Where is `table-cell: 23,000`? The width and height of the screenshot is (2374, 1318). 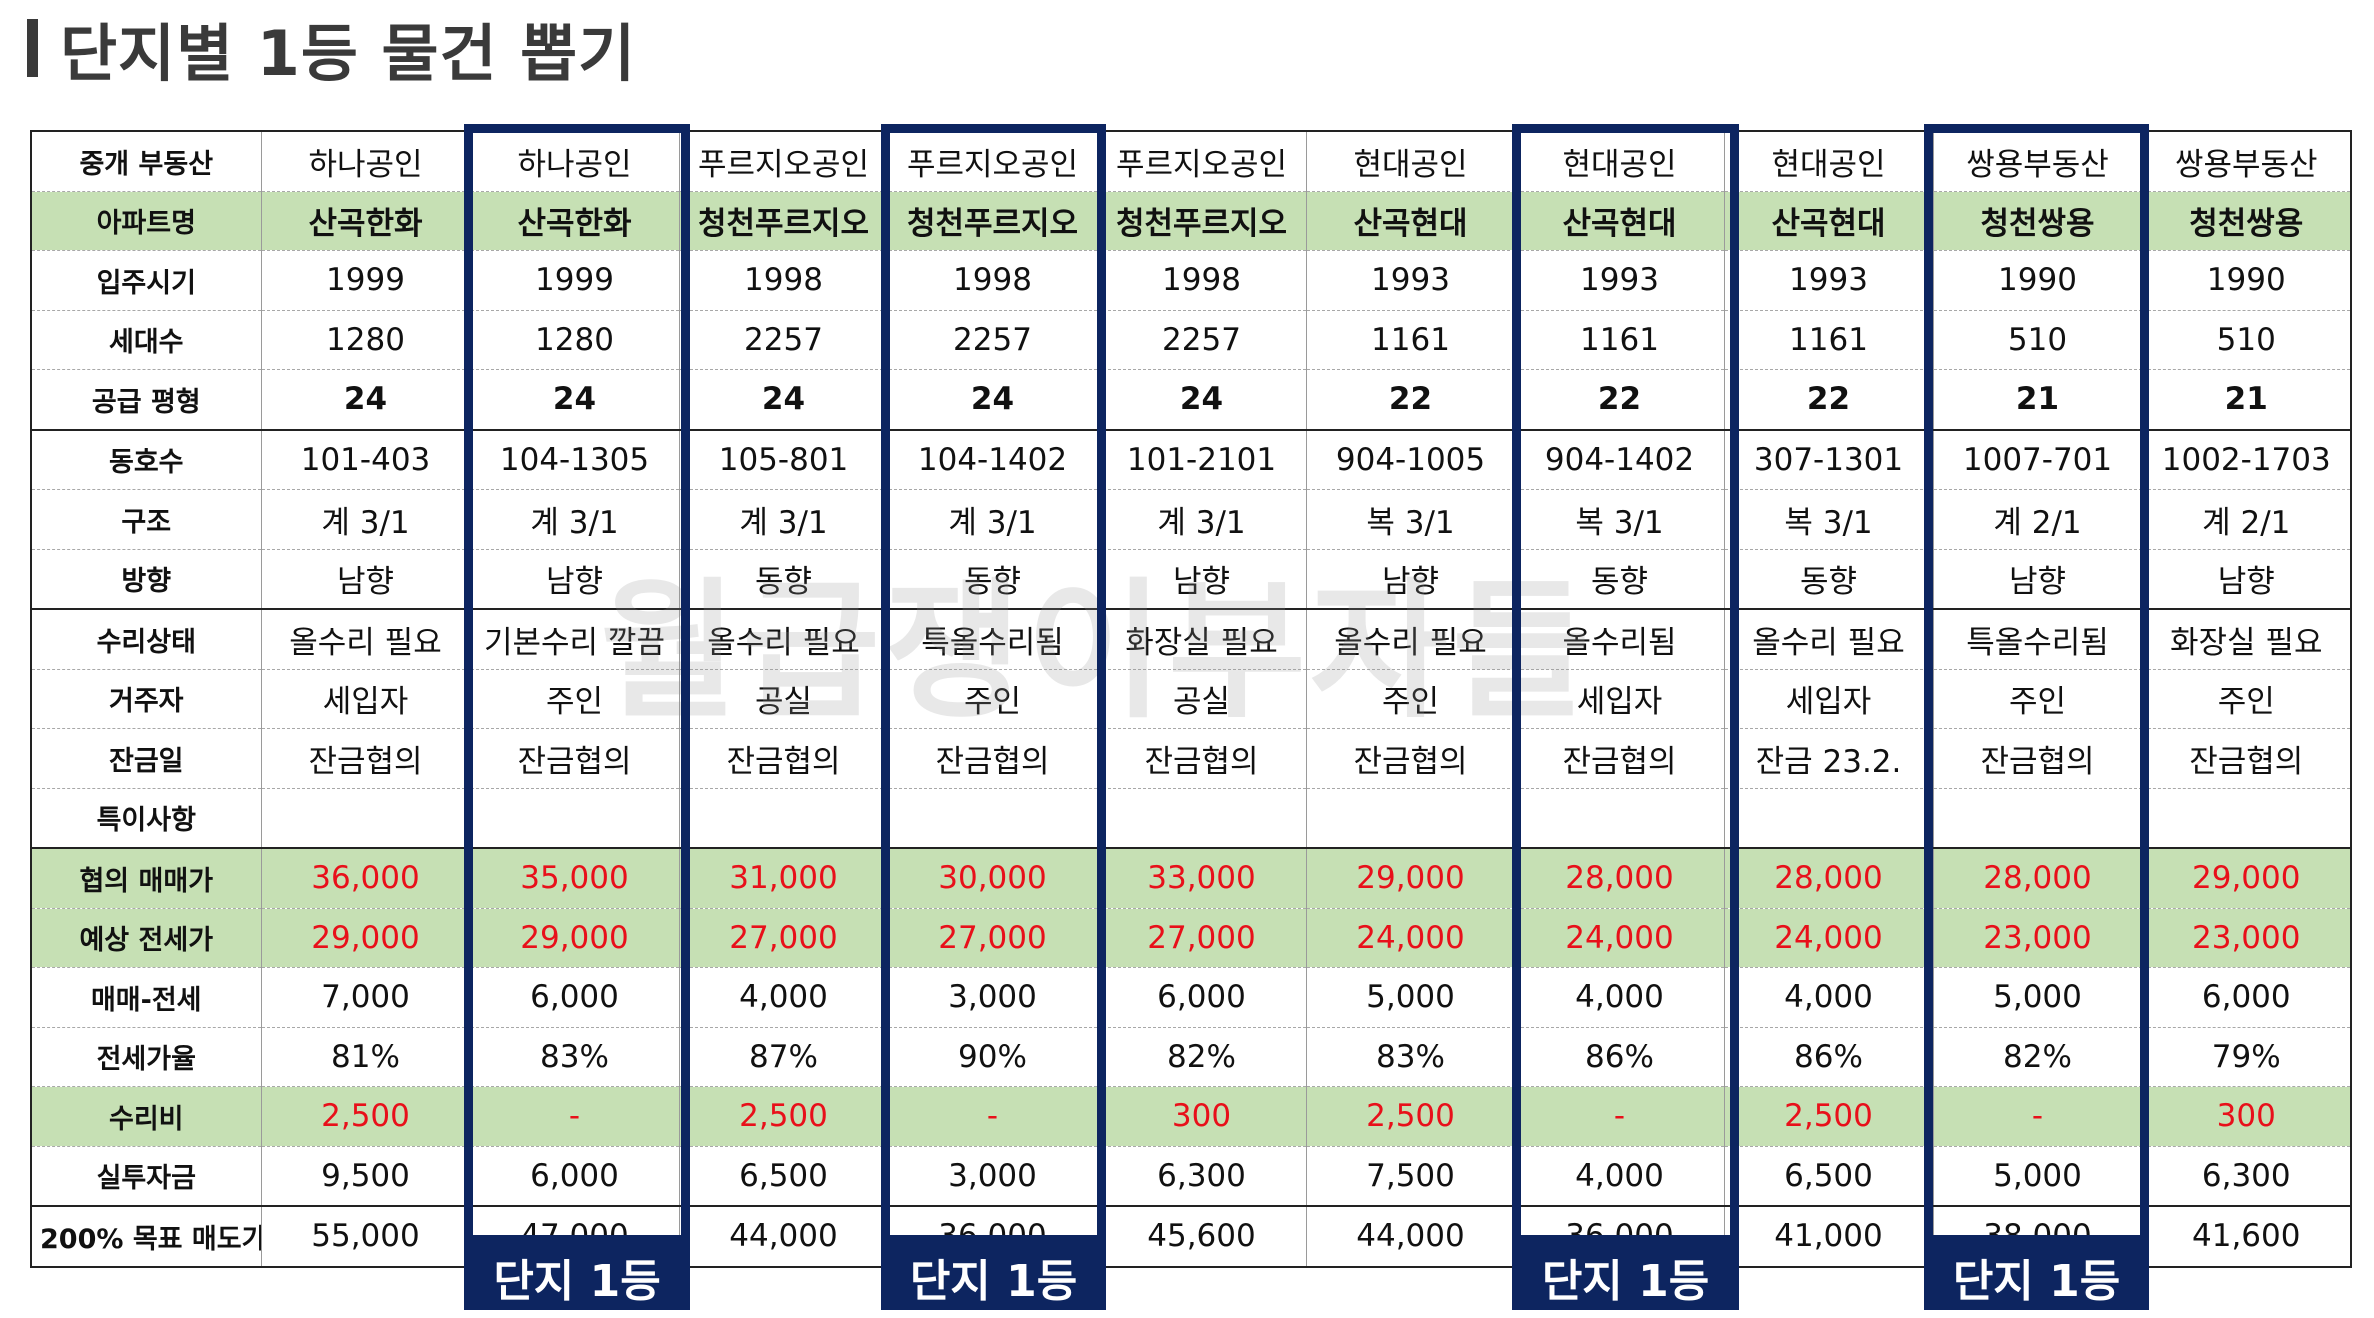
table-cell: 23,000 is located at coordinates (2037, 938).